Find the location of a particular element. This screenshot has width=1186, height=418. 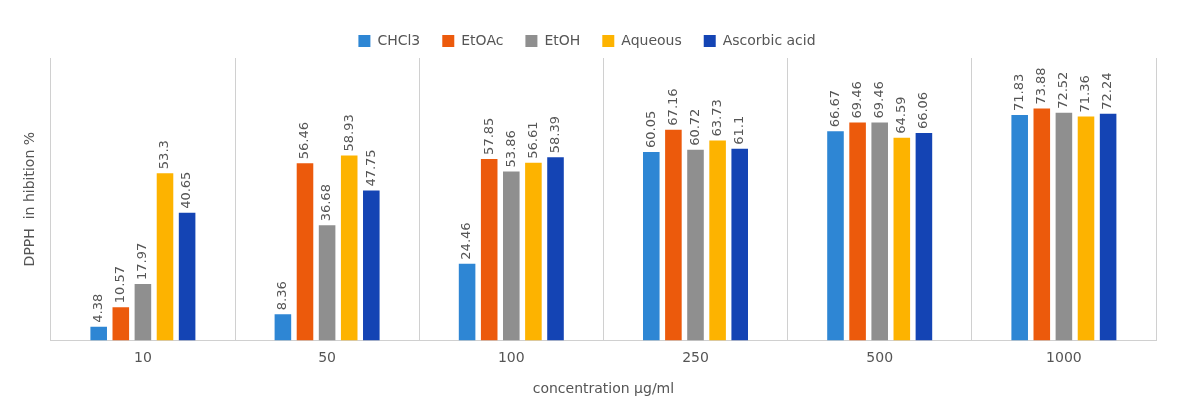

data-label: 71.36 is located at coordinates (1085, 94).